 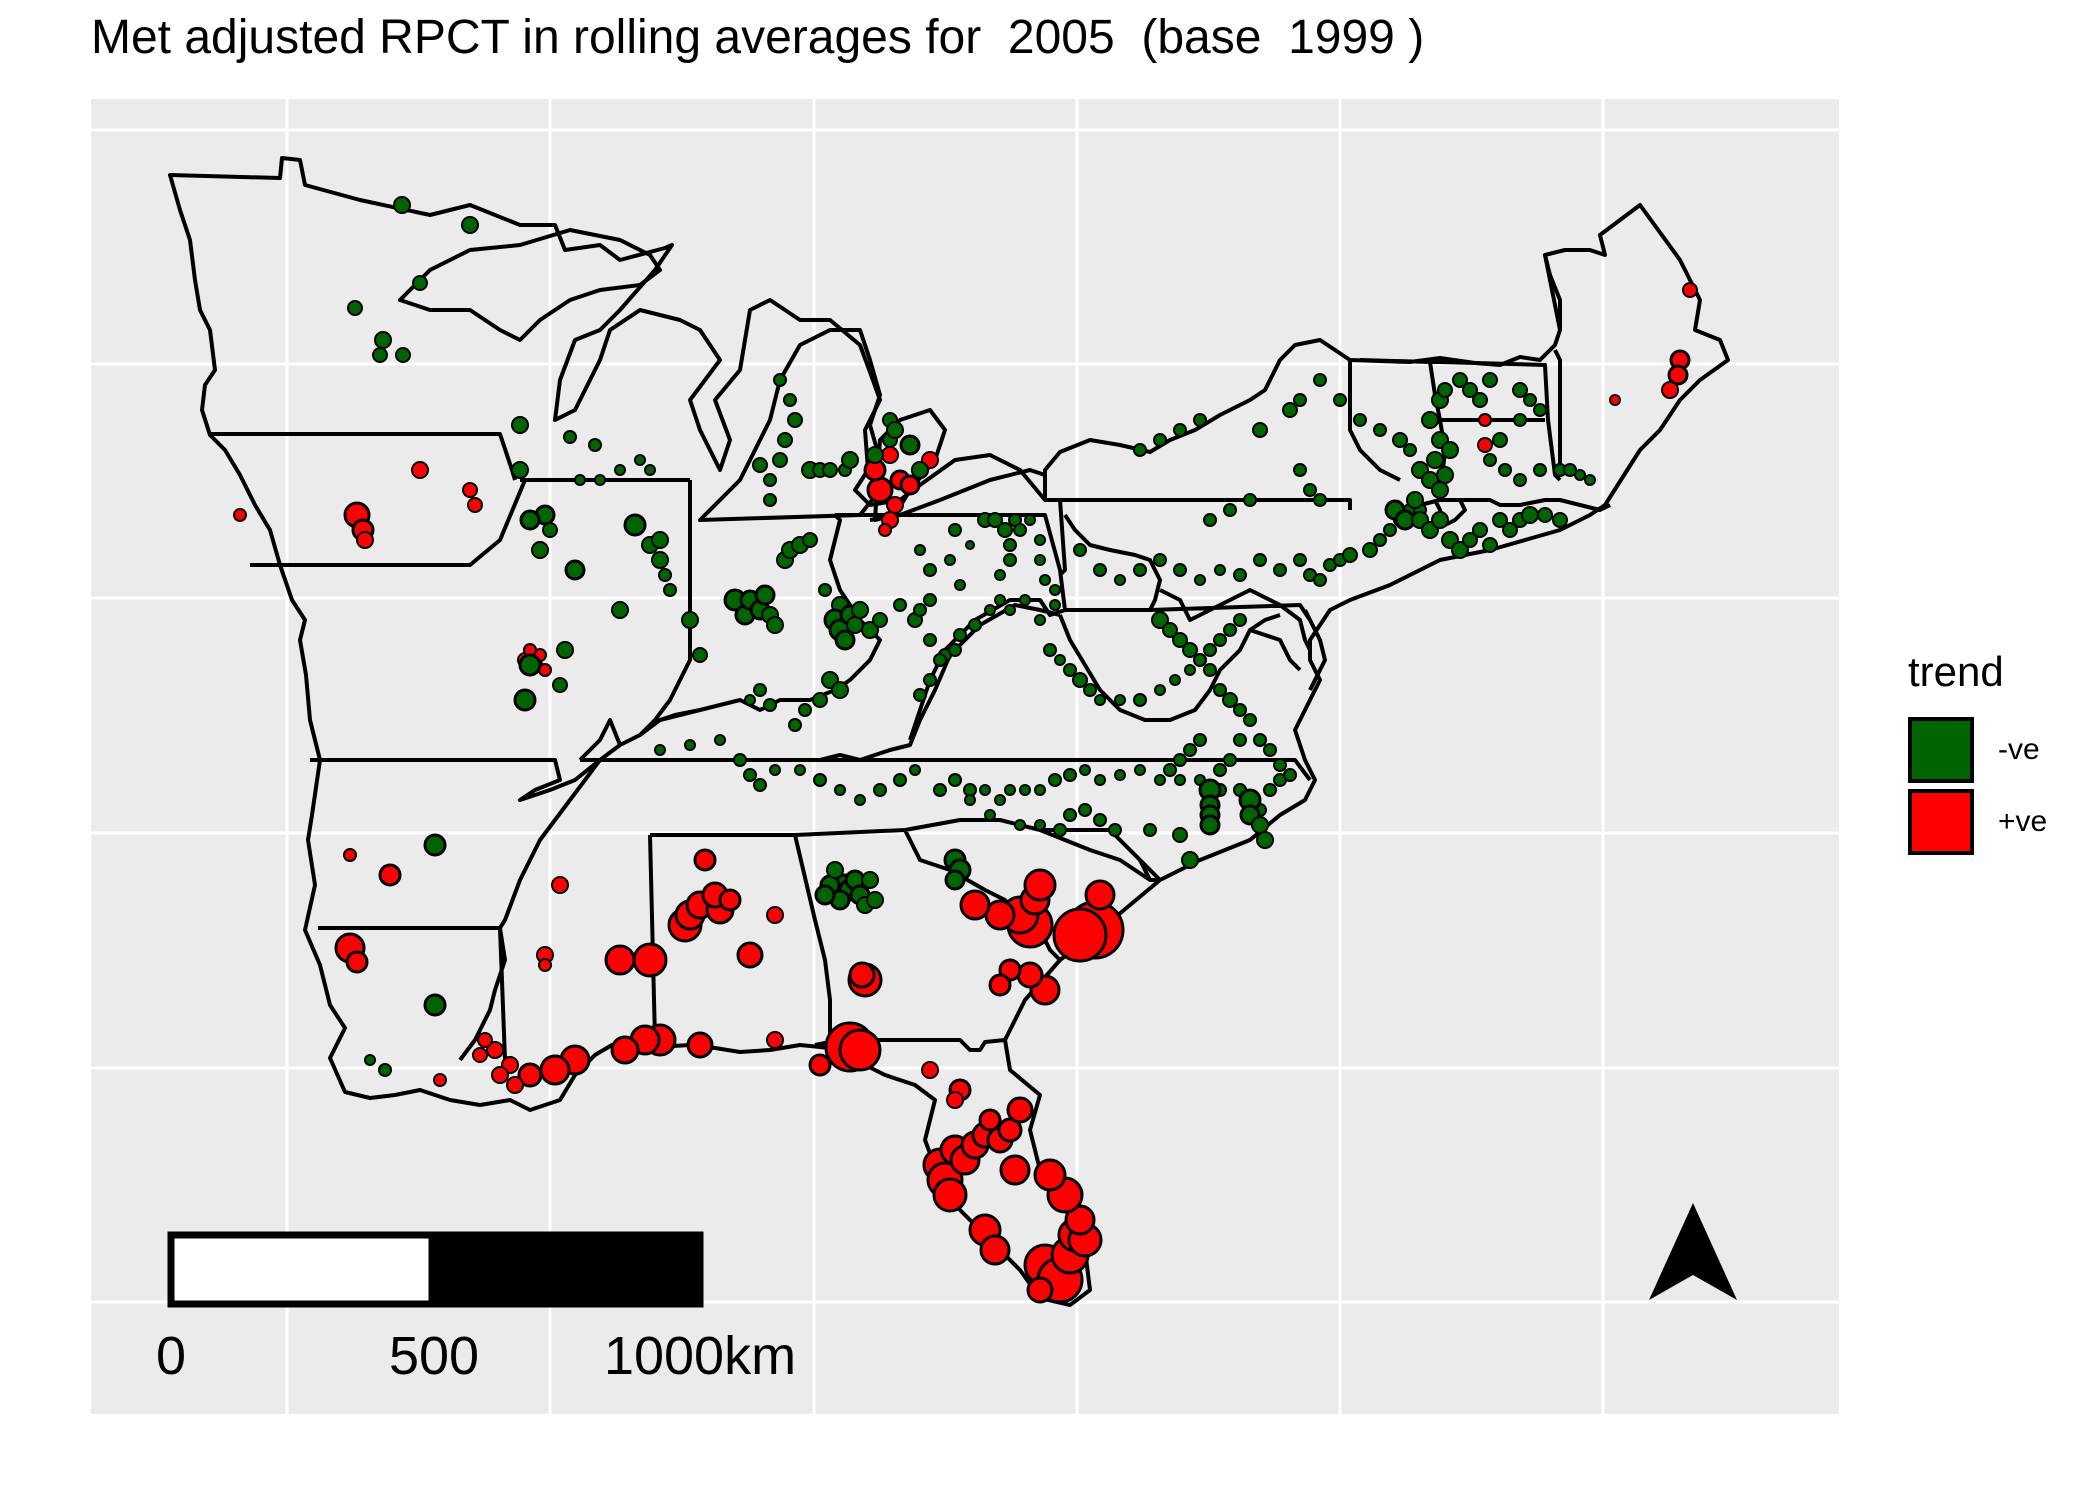 I want to click on legend-swatch-negative, so click(x=1941, y=750).